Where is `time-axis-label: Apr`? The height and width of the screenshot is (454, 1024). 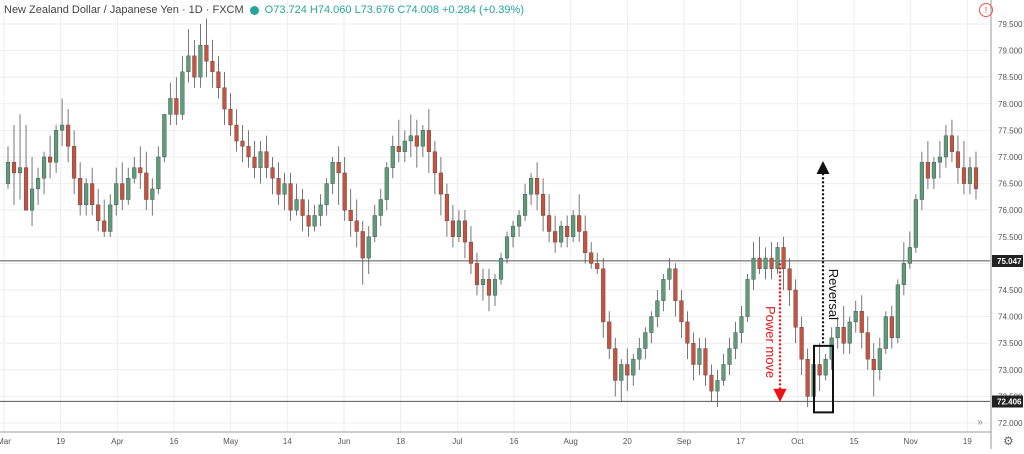 time-axis-label: Apr is located at coordinates (117, 441).